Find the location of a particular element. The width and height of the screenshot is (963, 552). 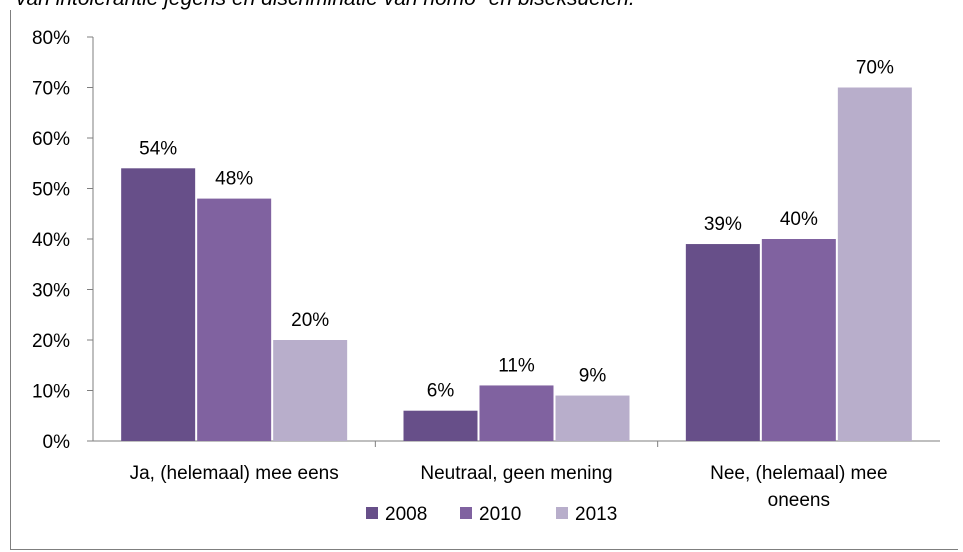

value-label-2008-1: 6% is located at coordinates (441, 391).